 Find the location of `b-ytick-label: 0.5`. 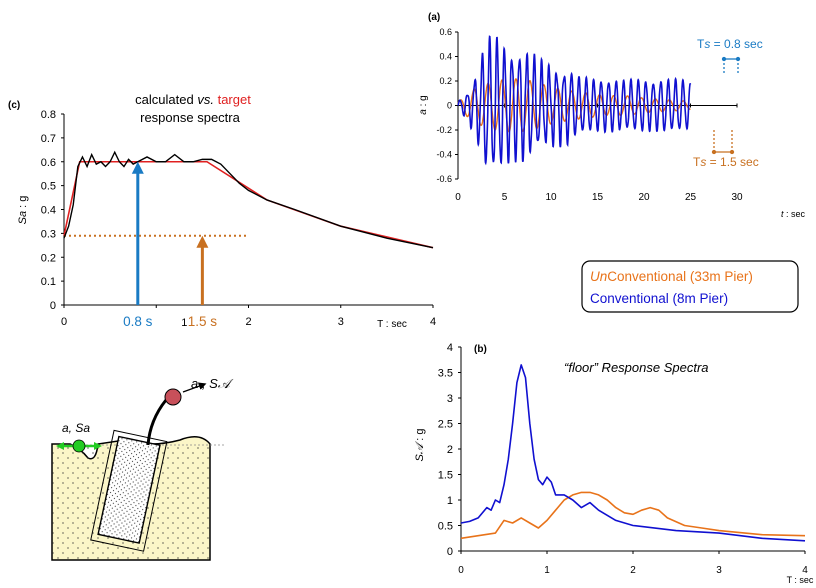

b-ytick-label: 0.5 is located at coordinates (445, 527).